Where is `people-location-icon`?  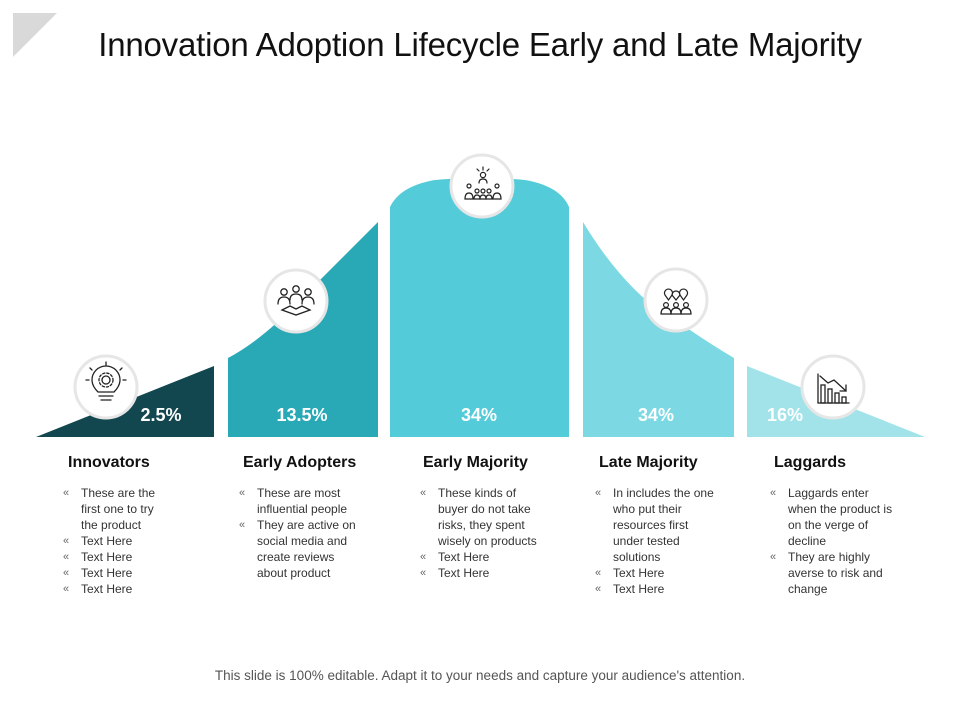 people-location-icon is located at coordinates (676, 300).